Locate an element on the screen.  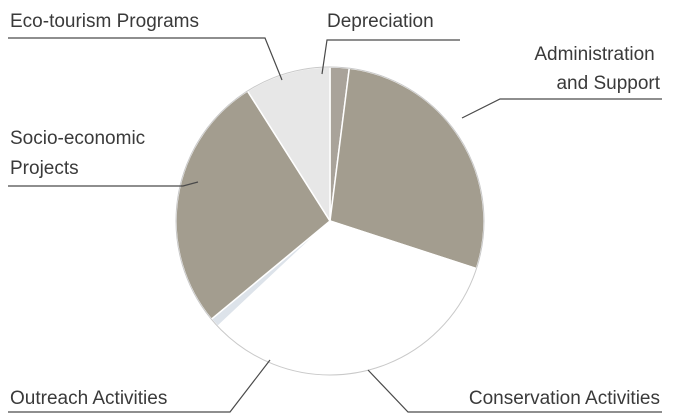
label-eco-tourism: Eco-tourism Programs is located at coordinates (104, 21).